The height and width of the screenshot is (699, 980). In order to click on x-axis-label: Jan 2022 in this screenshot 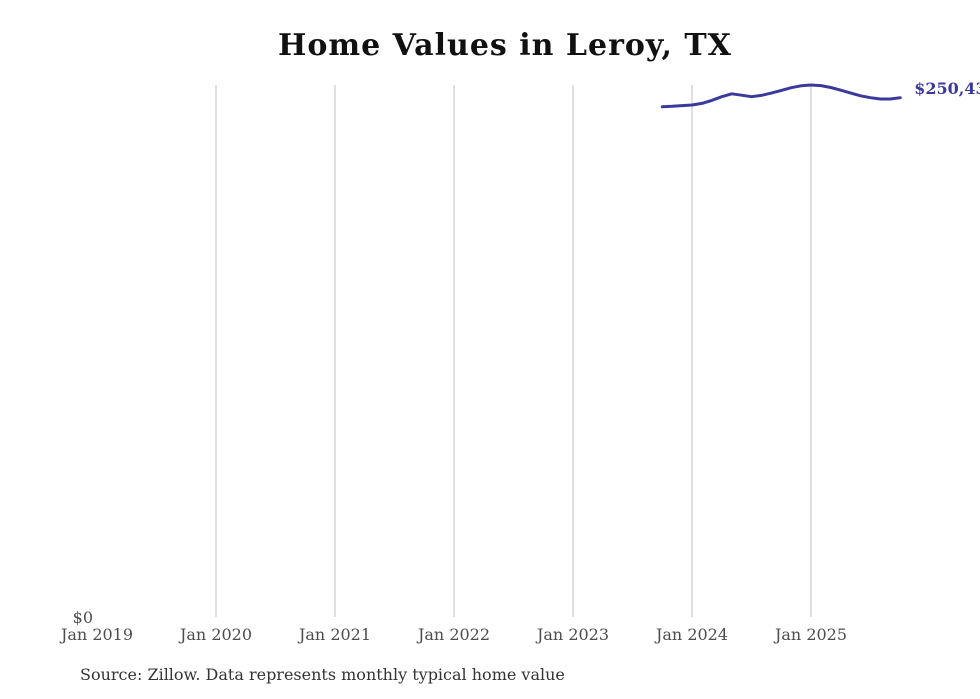, I will do `click(454, 634)`.